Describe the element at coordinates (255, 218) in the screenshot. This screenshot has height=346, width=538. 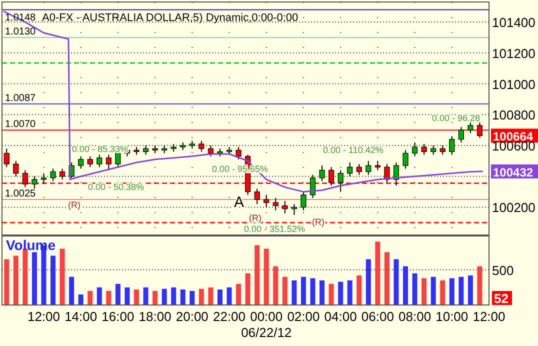
I see `annotation: (R)` at that location.